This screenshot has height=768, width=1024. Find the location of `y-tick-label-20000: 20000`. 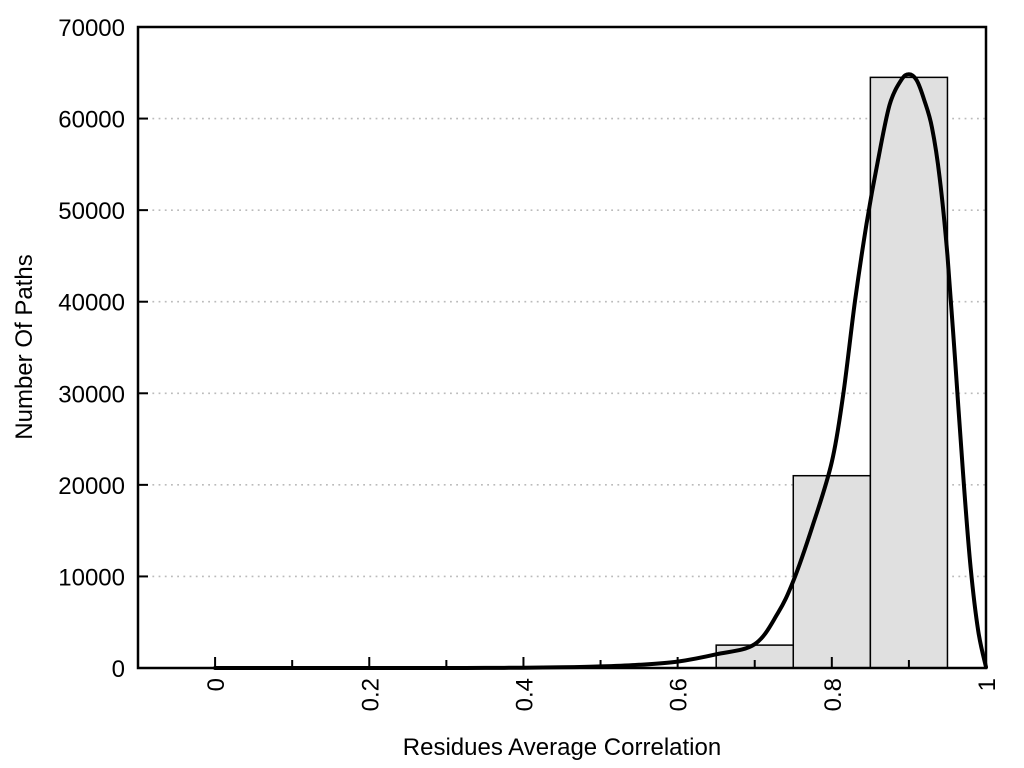

y-tick-label-20000: 20000 is located at coordinates (91, 486).